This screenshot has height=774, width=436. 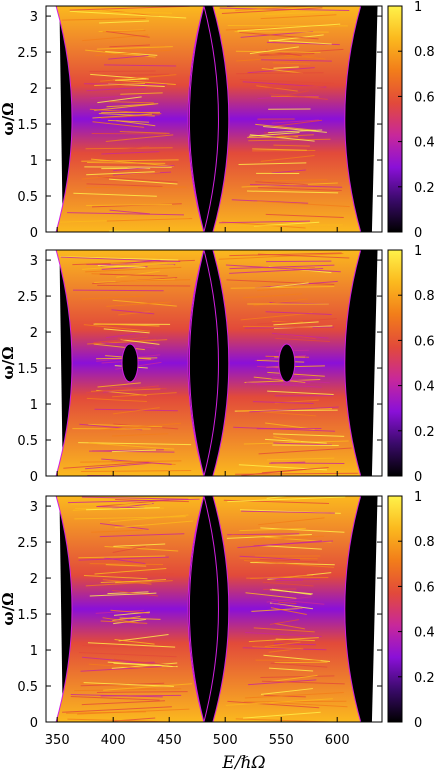 I want to click on xtick-label: 400, so click(x=113, y=740).